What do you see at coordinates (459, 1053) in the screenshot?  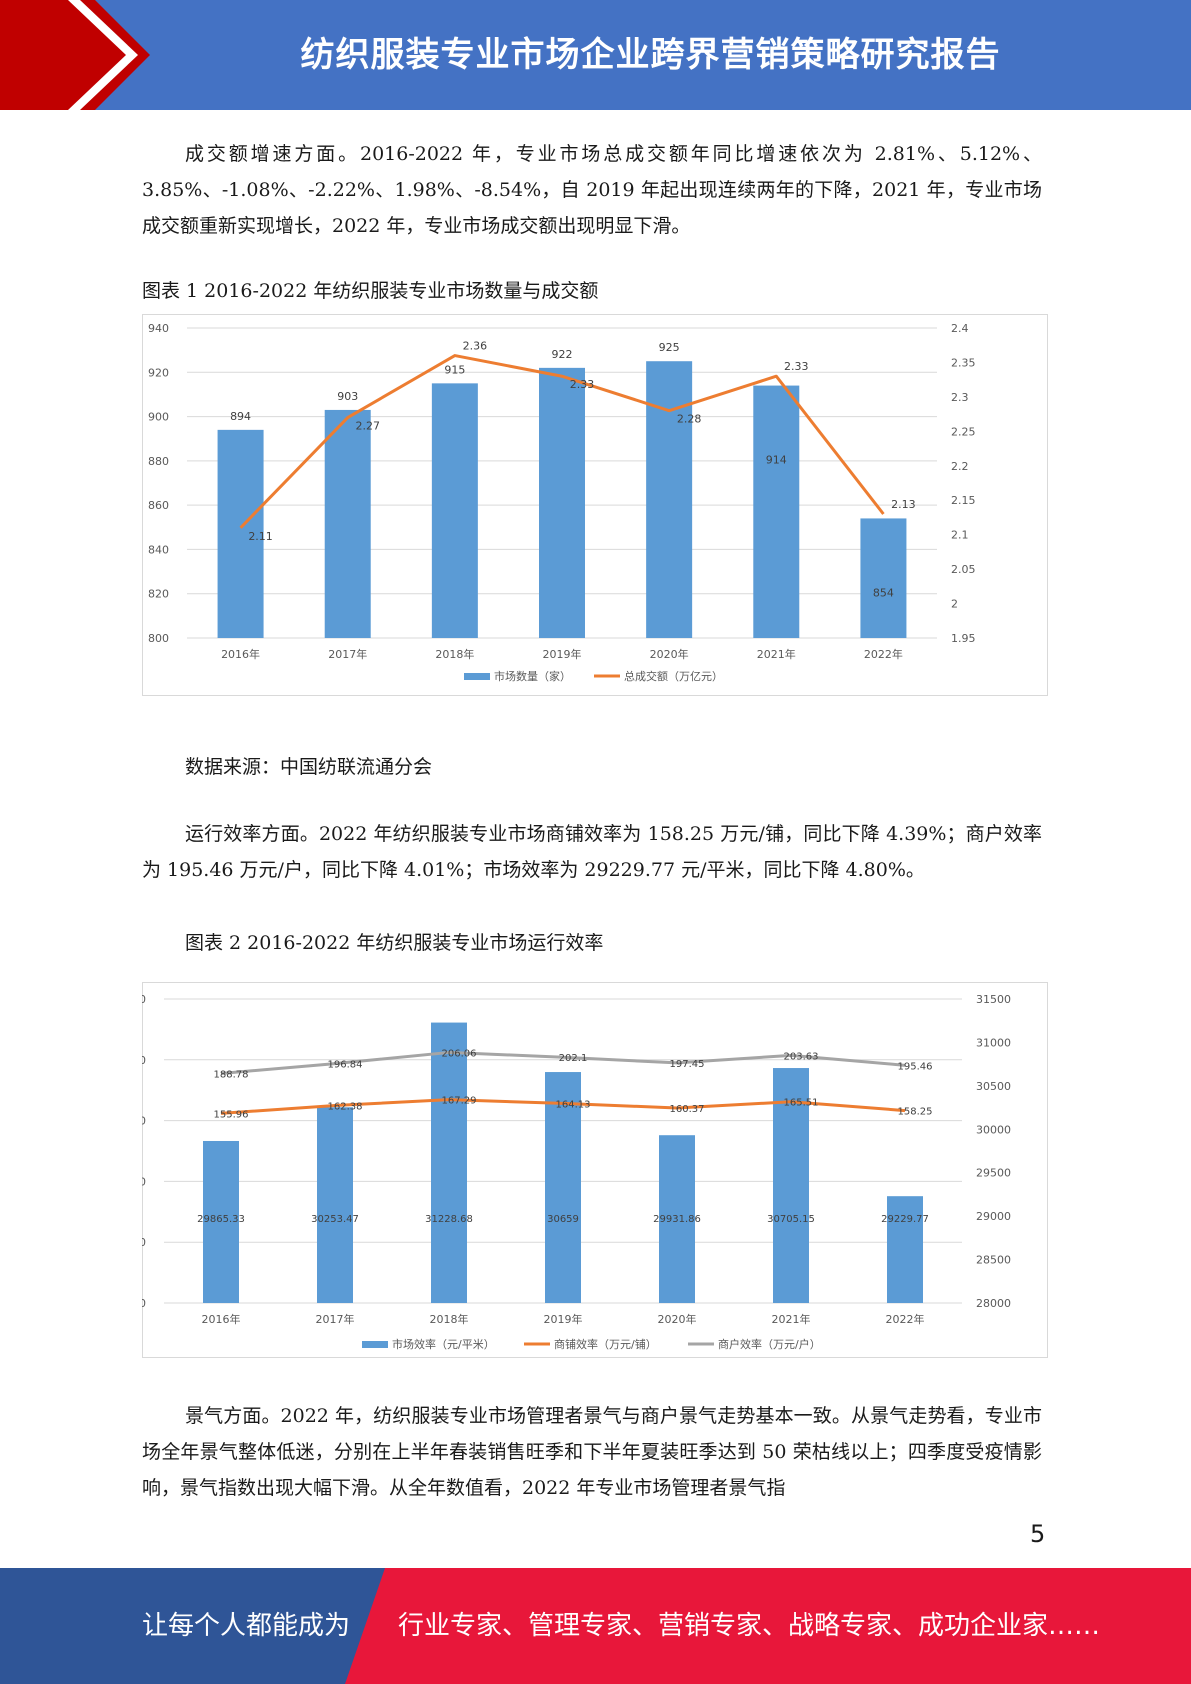 I see `chart2-merchant-data-label: 206.06` at bounding box center [459, 1053].